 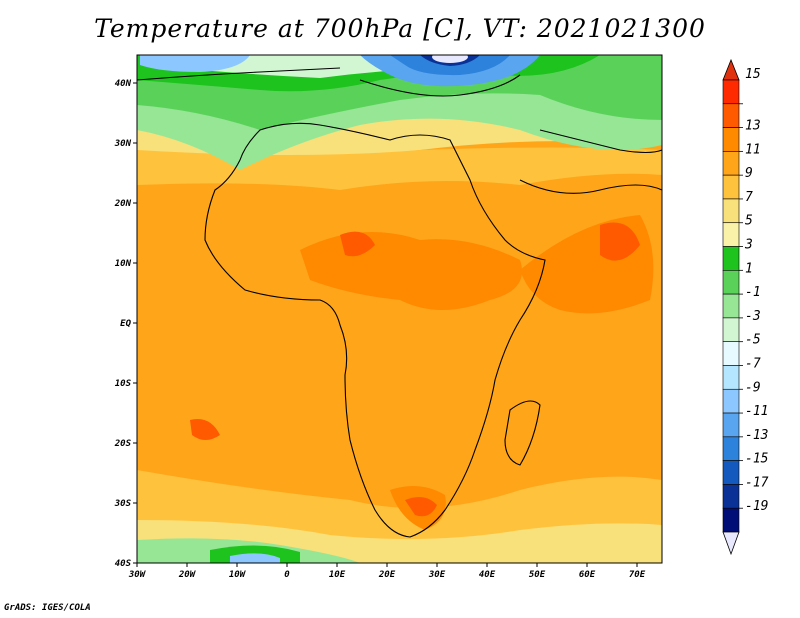 What do you see at coordinates (748, 245) in the screenshot?
I see `colorbar-label: 3` at bounding box center [748, 245].